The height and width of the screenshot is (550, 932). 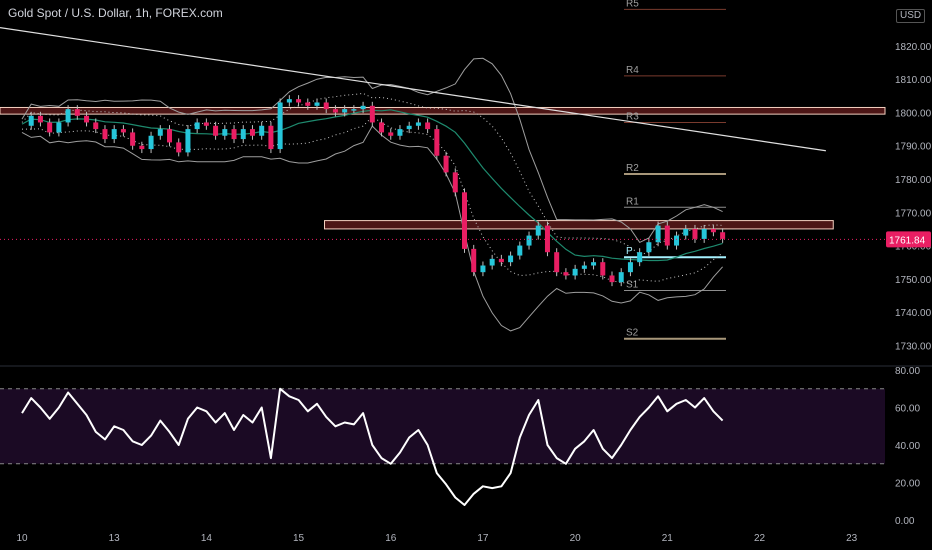 I want to click on chart-title: Gold Spot / U.S. Dollar, 1h, FOREX.com, so click(x=115, y=13).